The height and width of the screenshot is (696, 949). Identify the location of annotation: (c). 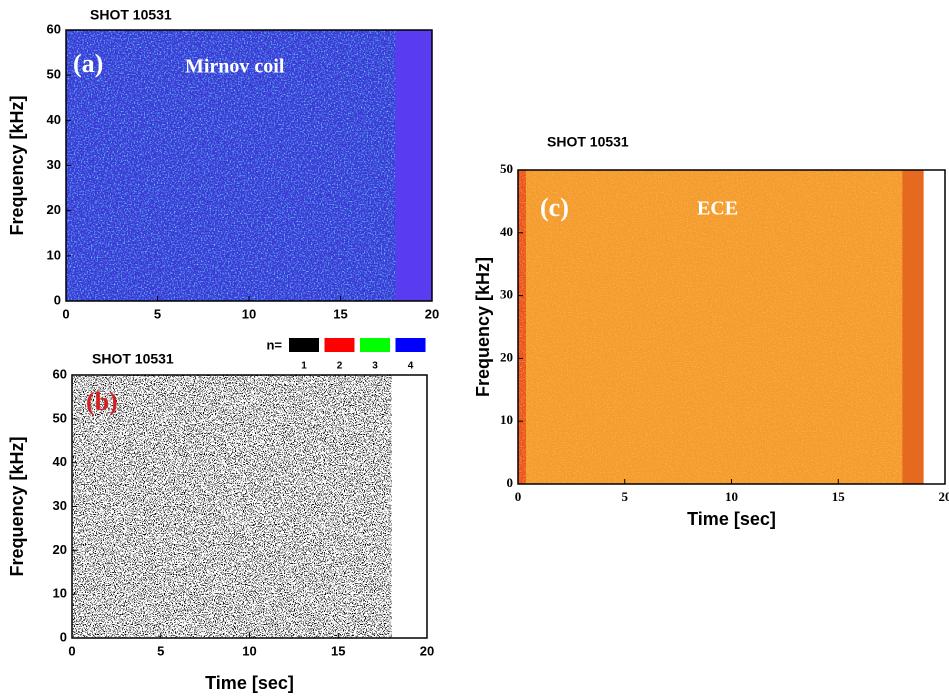
(554, 207).